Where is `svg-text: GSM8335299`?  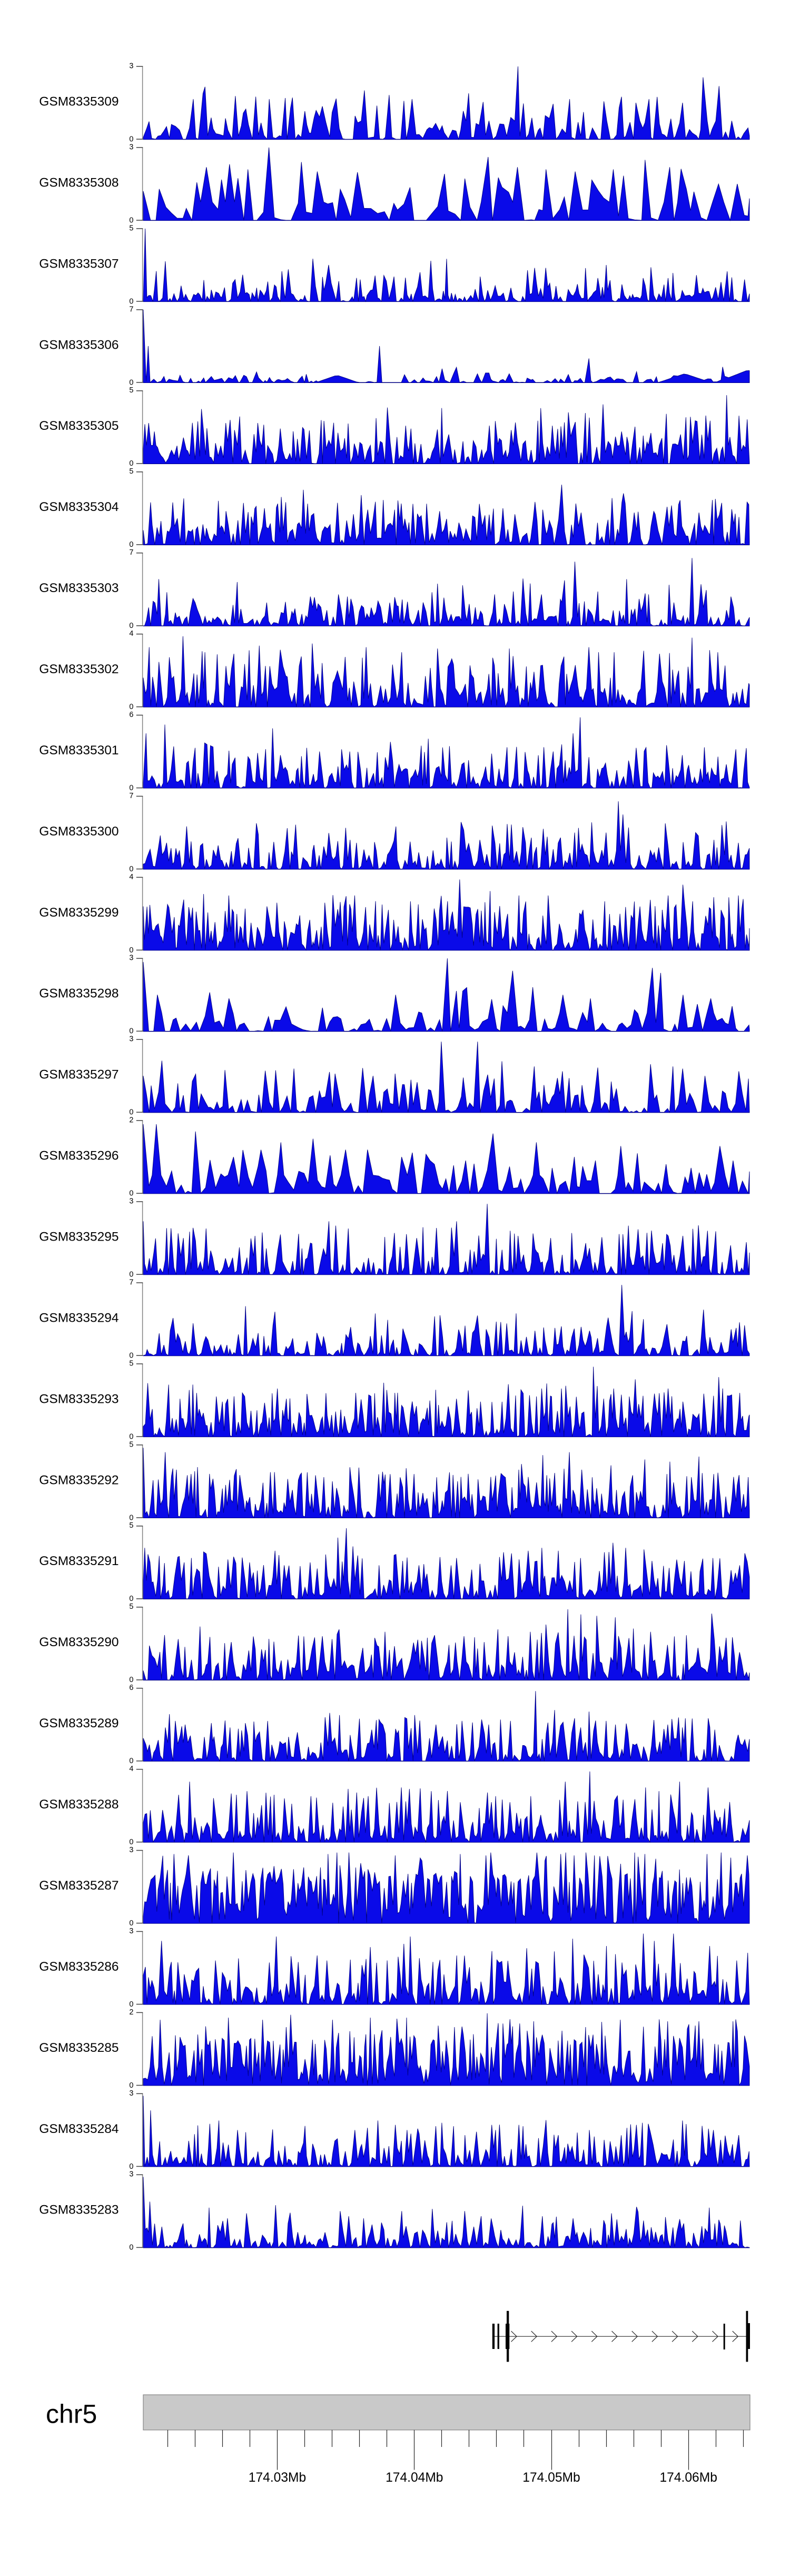
svg-text: GSM8335299 is located at coordinates (78, 913).